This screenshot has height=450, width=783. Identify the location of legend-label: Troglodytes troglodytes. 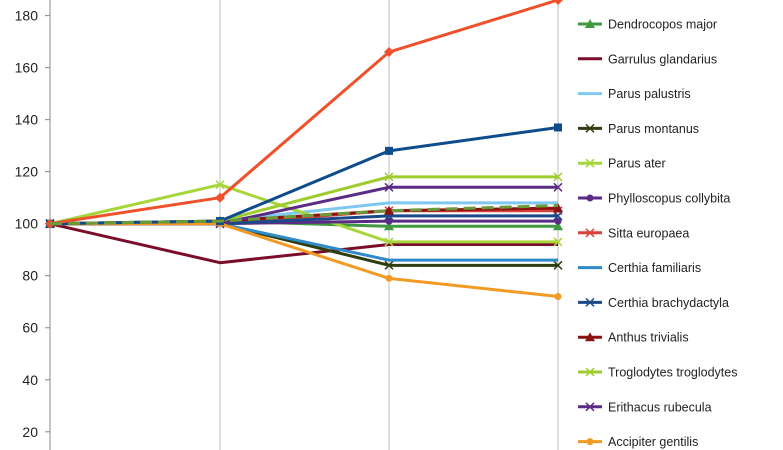
(672, 373).